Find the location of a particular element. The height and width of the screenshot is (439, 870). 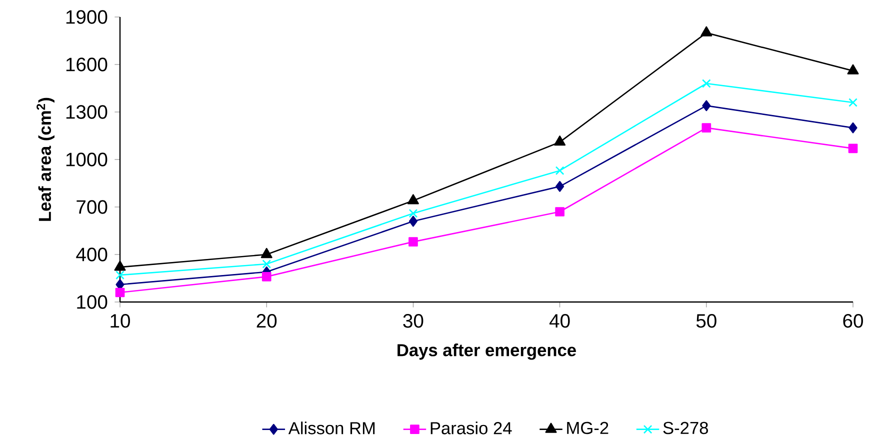

x-tick-label: 50 is located at coordinates (706, 321).